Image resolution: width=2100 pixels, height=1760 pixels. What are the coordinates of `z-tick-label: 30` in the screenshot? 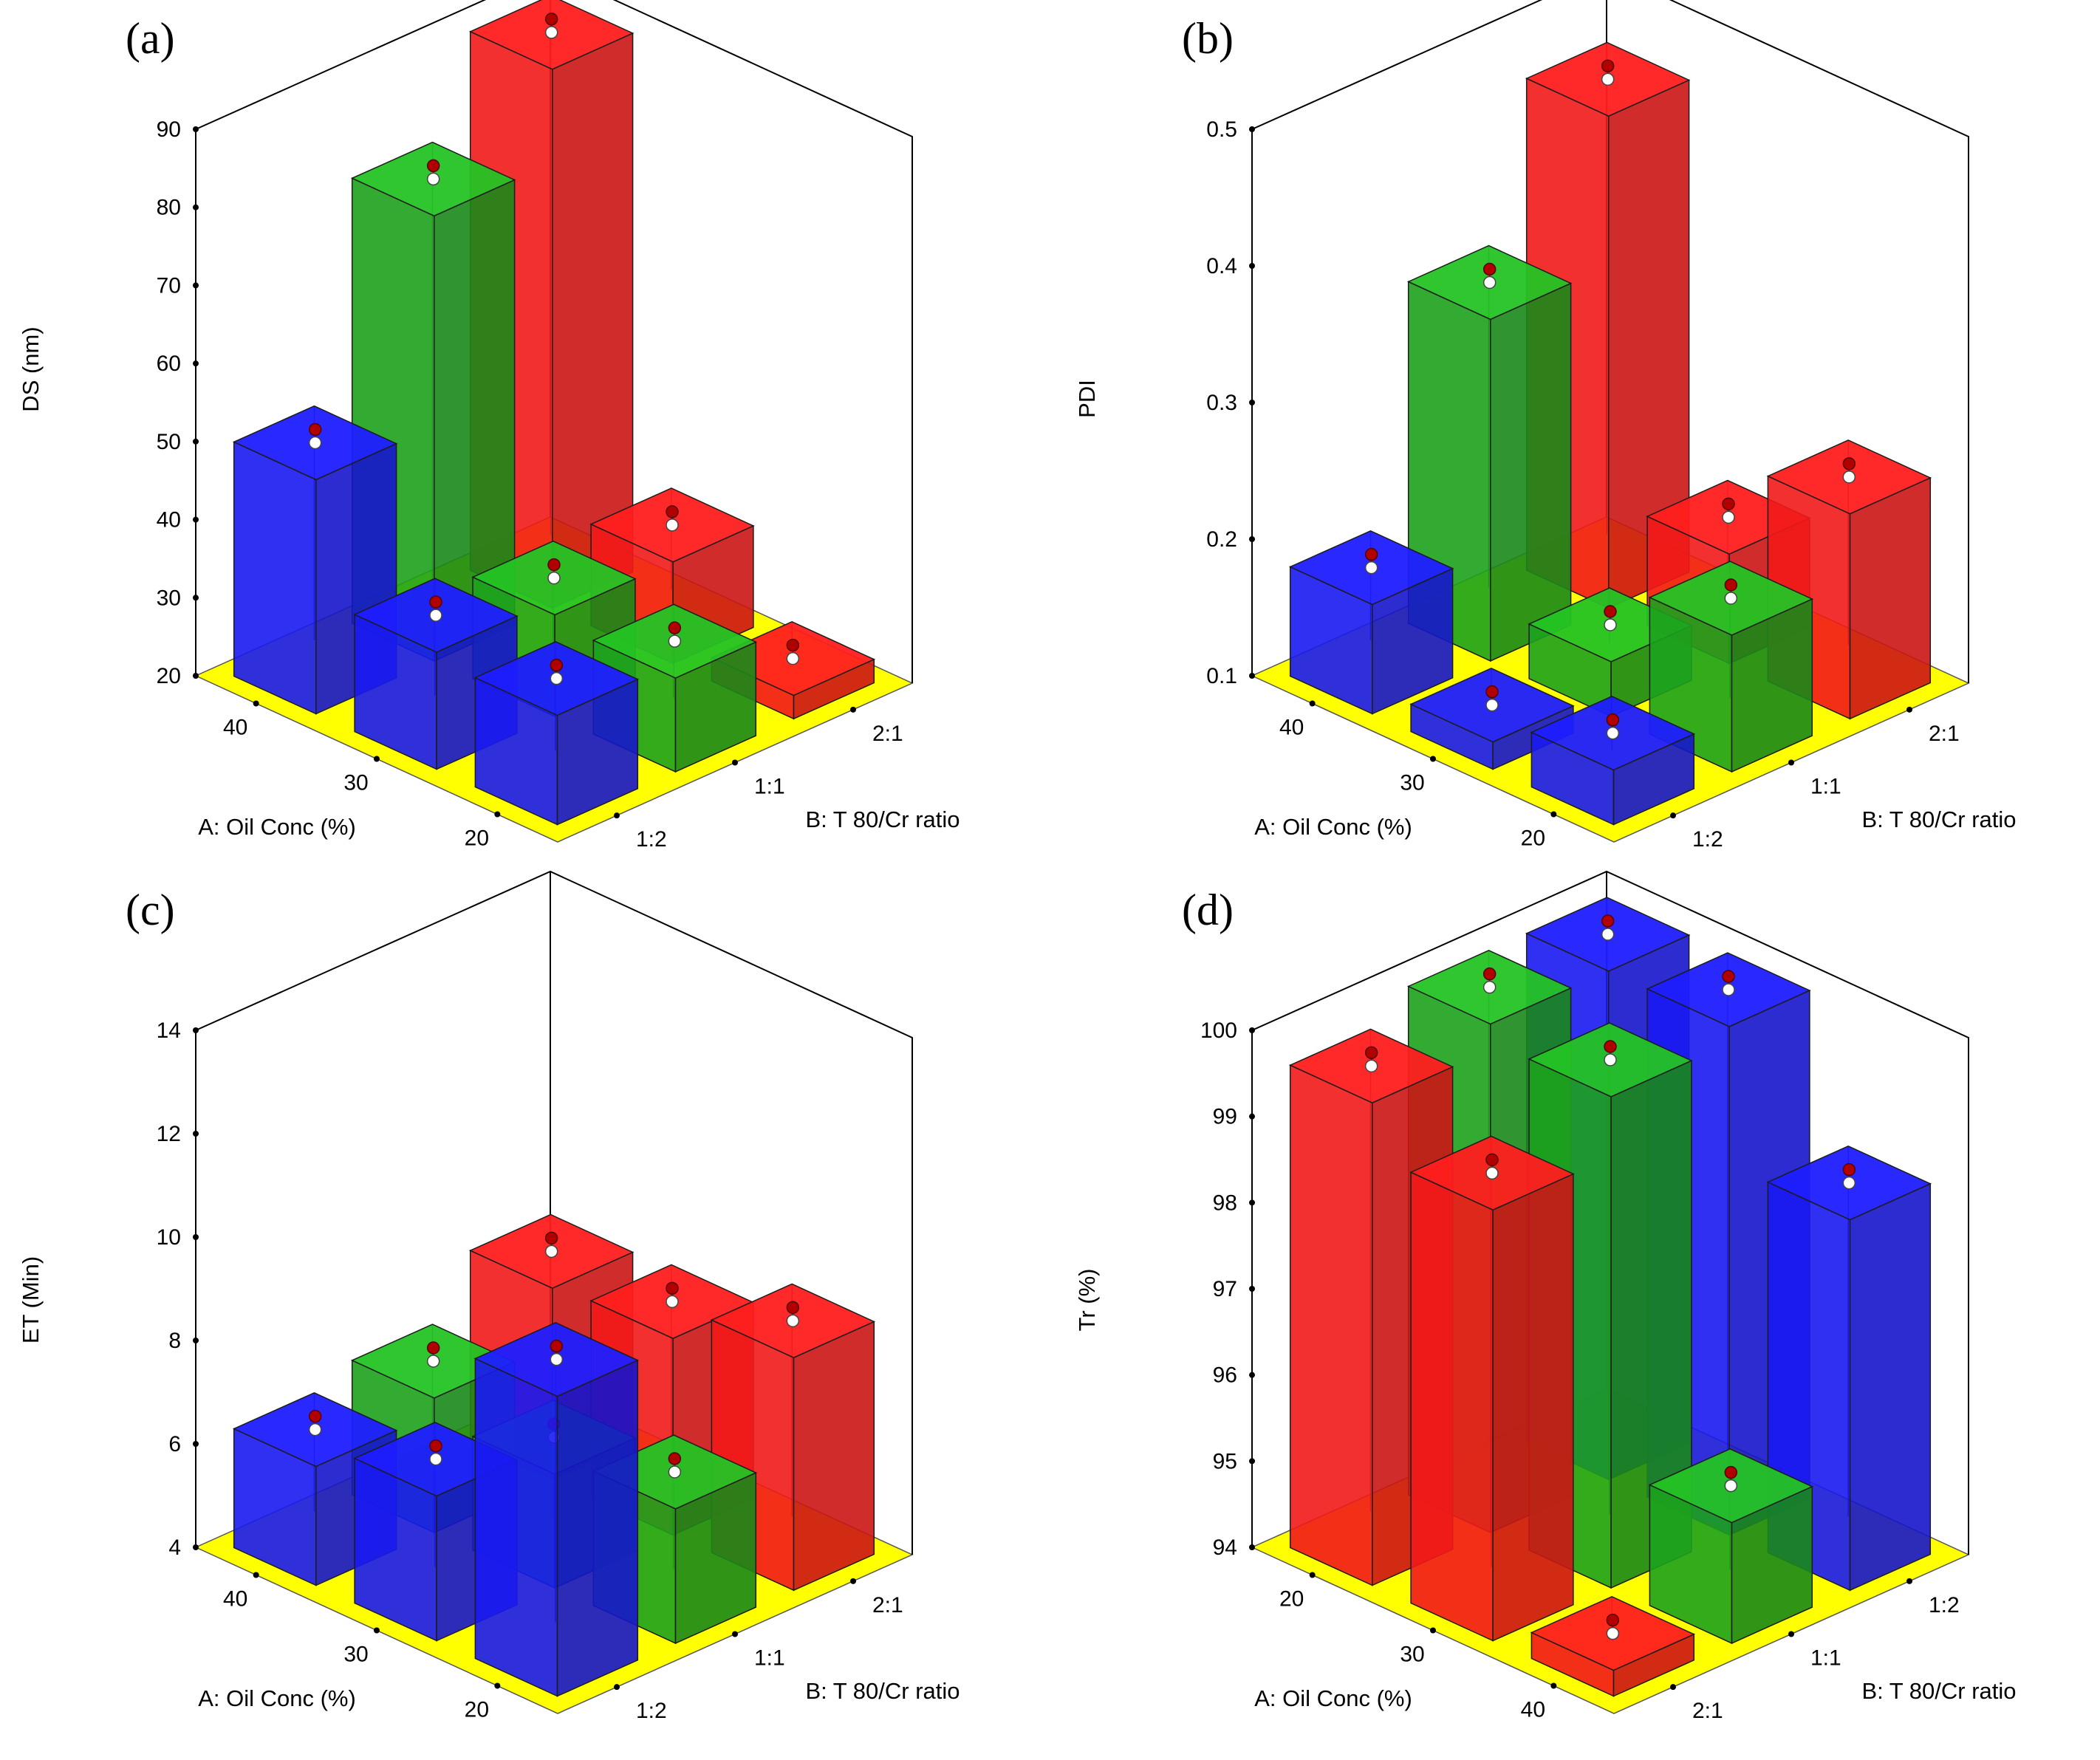 It's located at (169, 598).